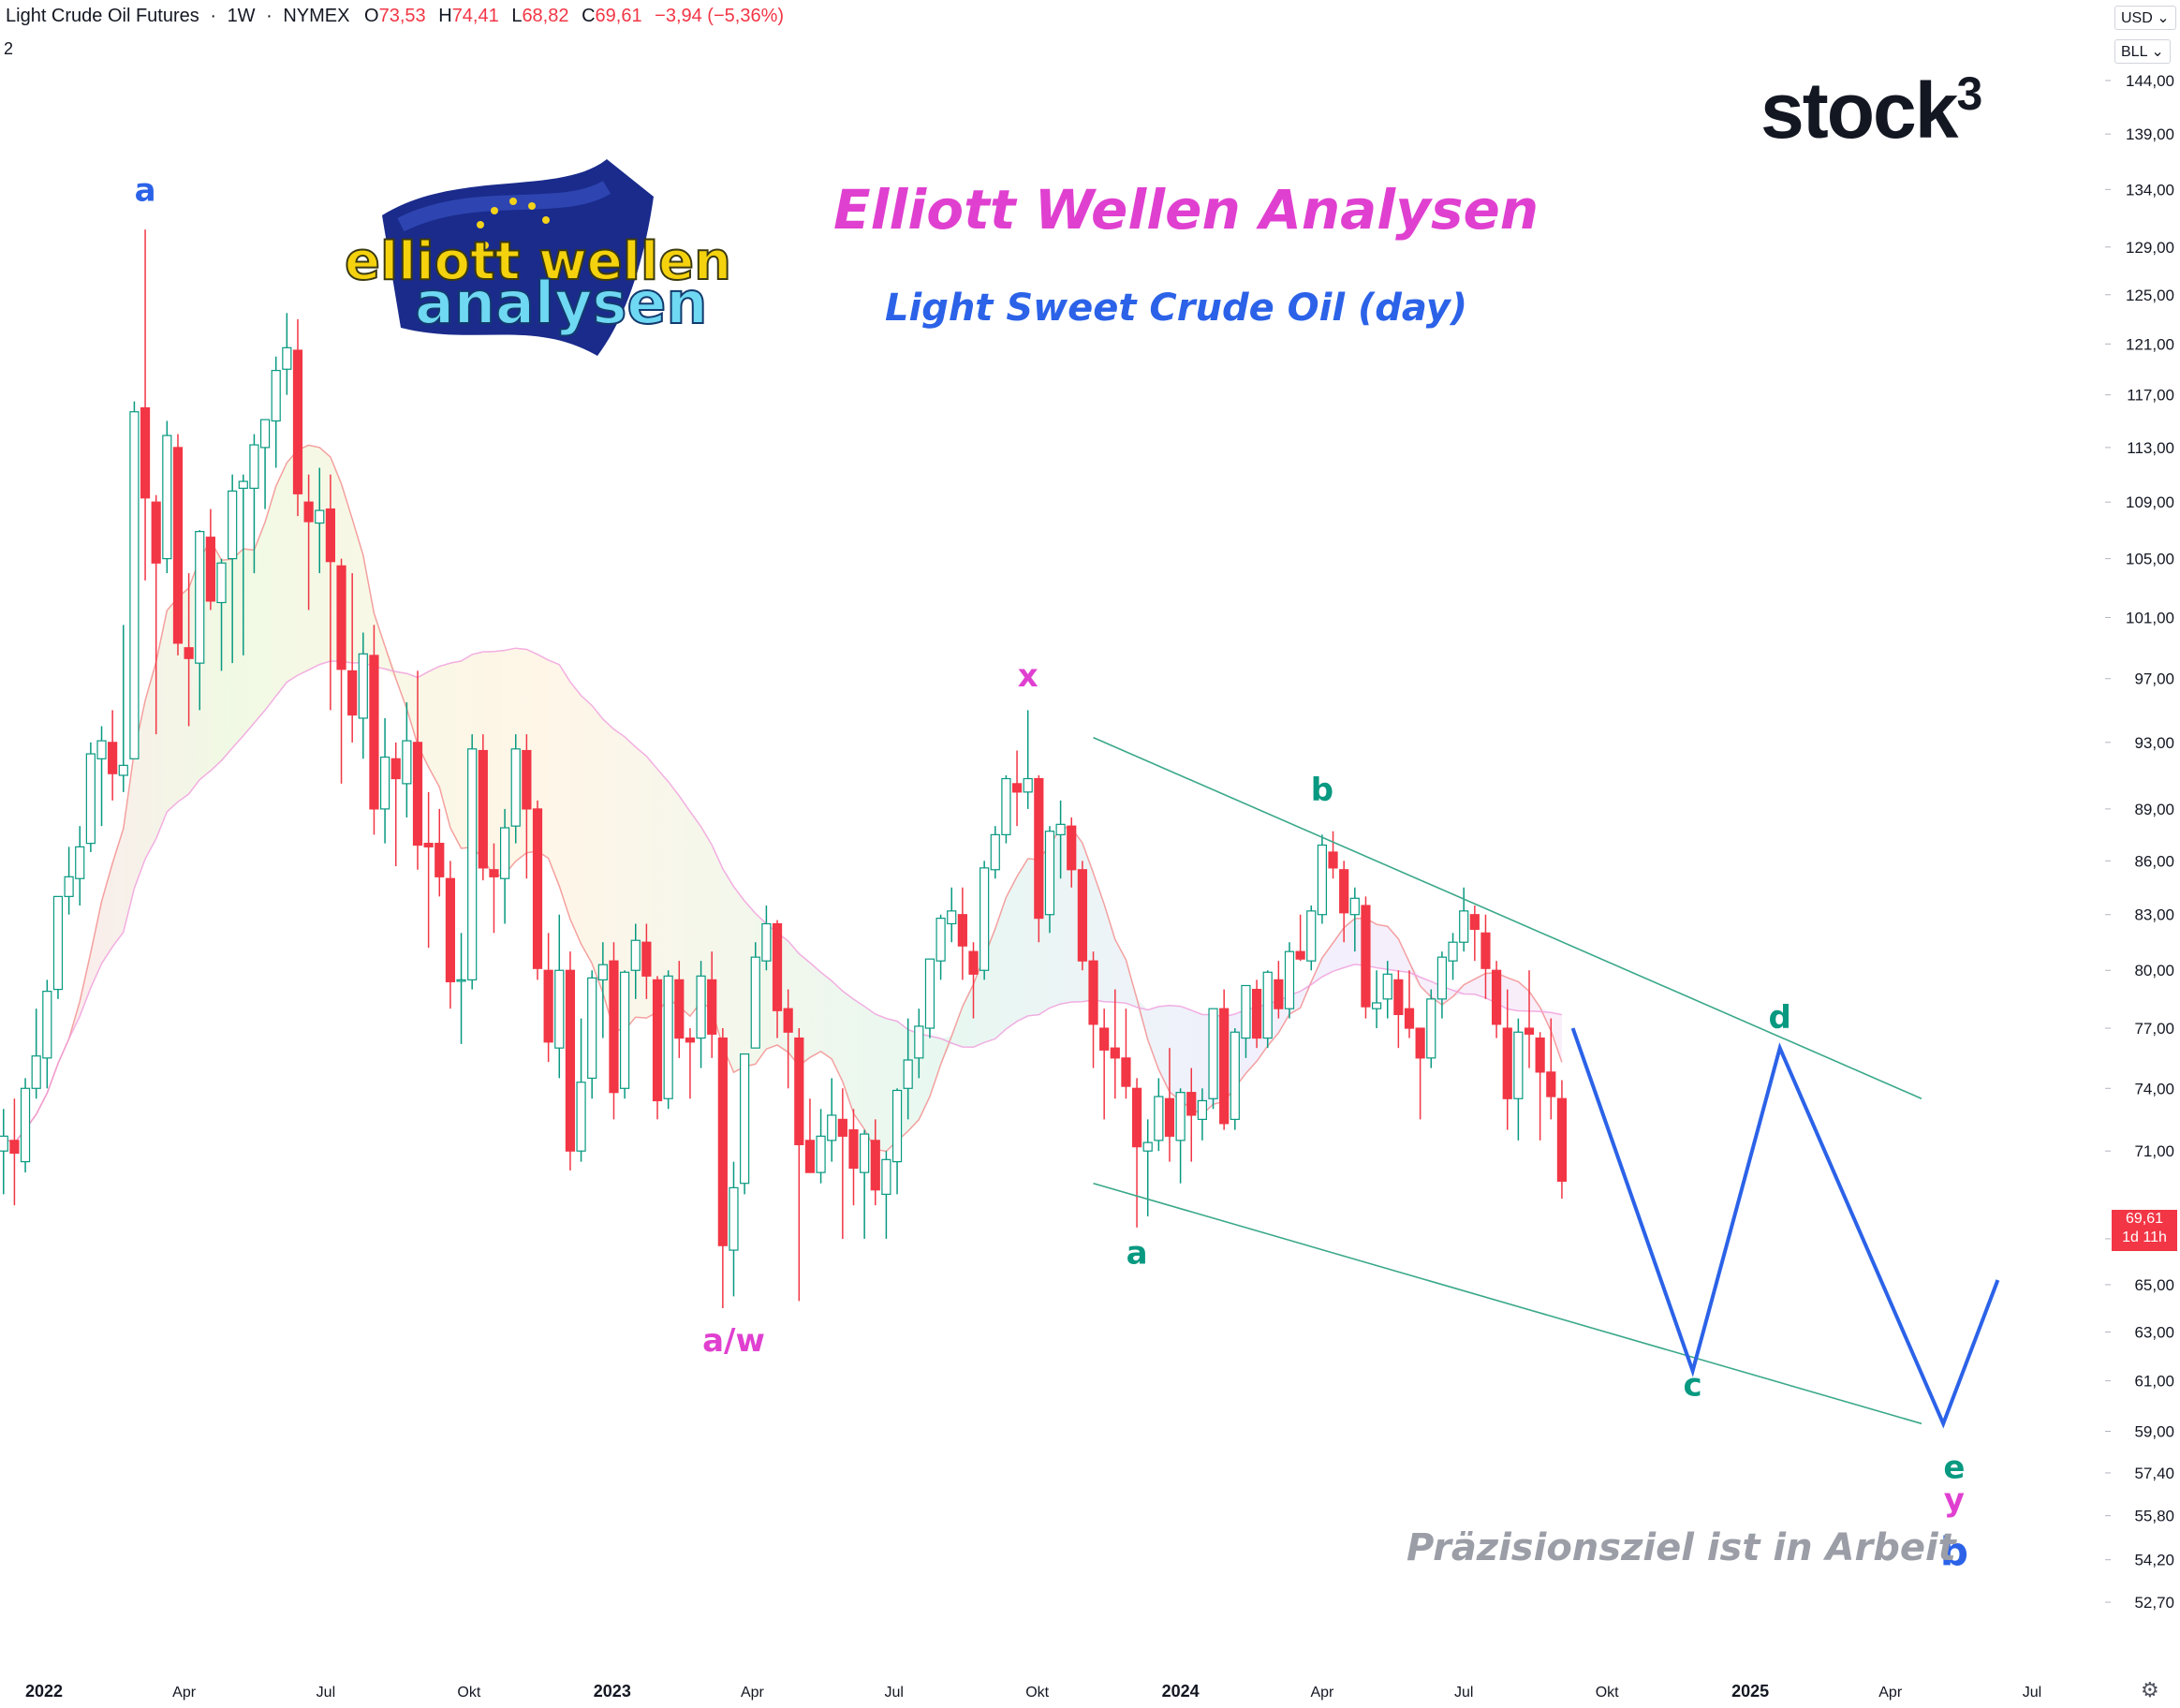  What do you see at coordinates (9, 48) in the screenshot?
I see `indicator-count: 2` at bounding box center [9, 48].